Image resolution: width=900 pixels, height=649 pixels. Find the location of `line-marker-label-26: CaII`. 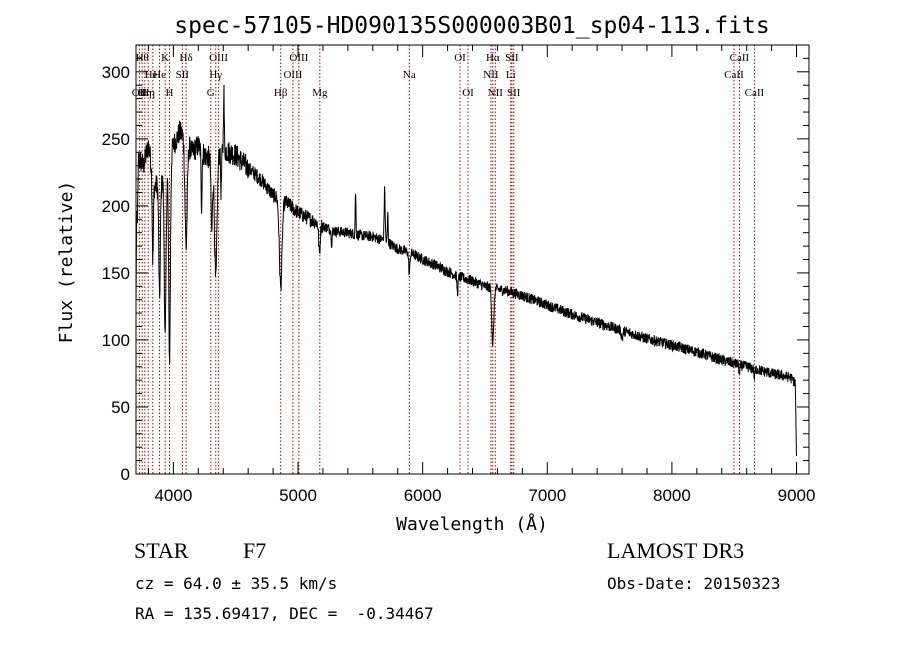

line-marker-label-26: CaII is located at coordinates (734, 75).